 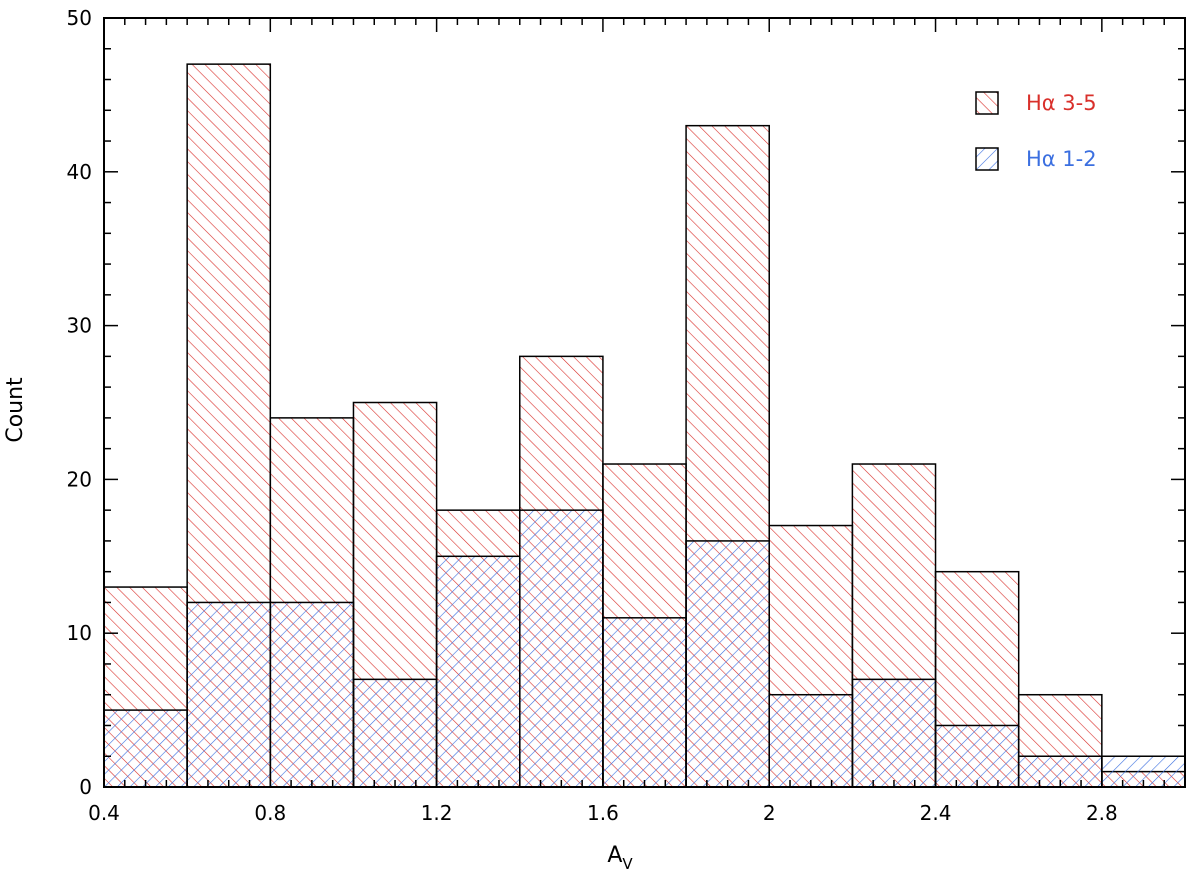 I want to click on x-axis-title-main: A, so click(x=614, y=855).